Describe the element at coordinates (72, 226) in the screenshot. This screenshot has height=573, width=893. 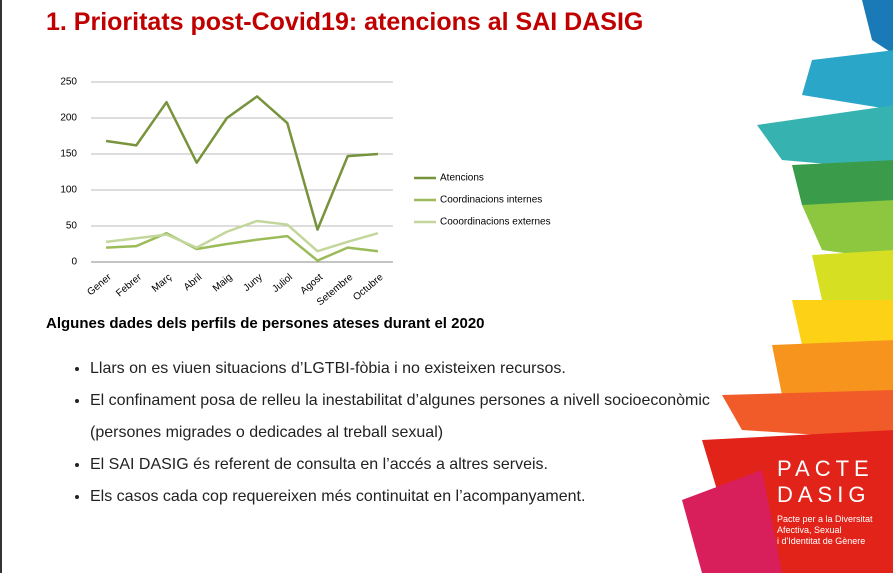
I see `y-tick-label: 50` at that location.